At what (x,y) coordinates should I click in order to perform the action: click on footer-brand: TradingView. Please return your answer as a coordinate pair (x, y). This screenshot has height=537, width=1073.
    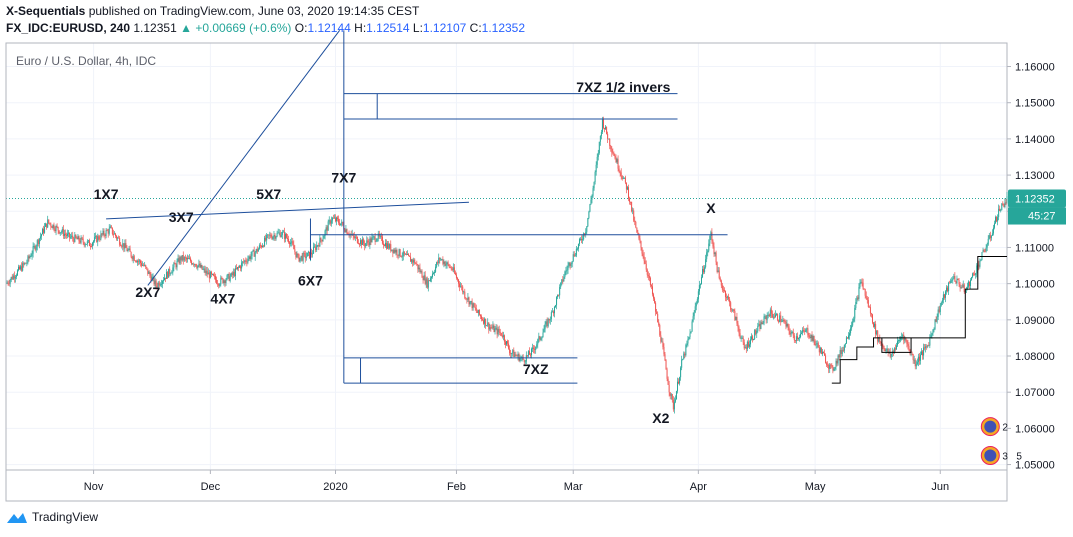
    Looking at the image, I should click on (65, 517).